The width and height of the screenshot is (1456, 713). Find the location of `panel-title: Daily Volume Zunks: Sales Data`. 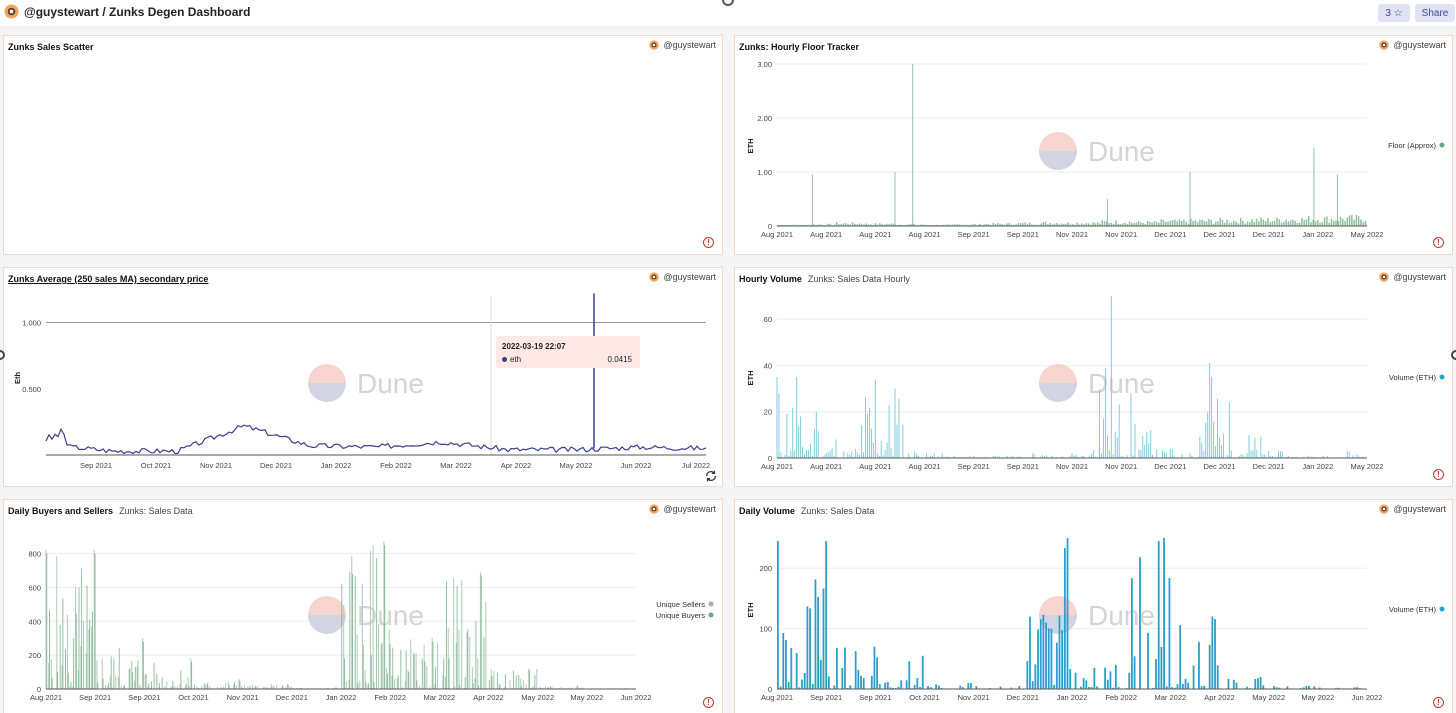

panel-title: Daily Volume Zunks: Sales Data is located at coordinates (806, 511).